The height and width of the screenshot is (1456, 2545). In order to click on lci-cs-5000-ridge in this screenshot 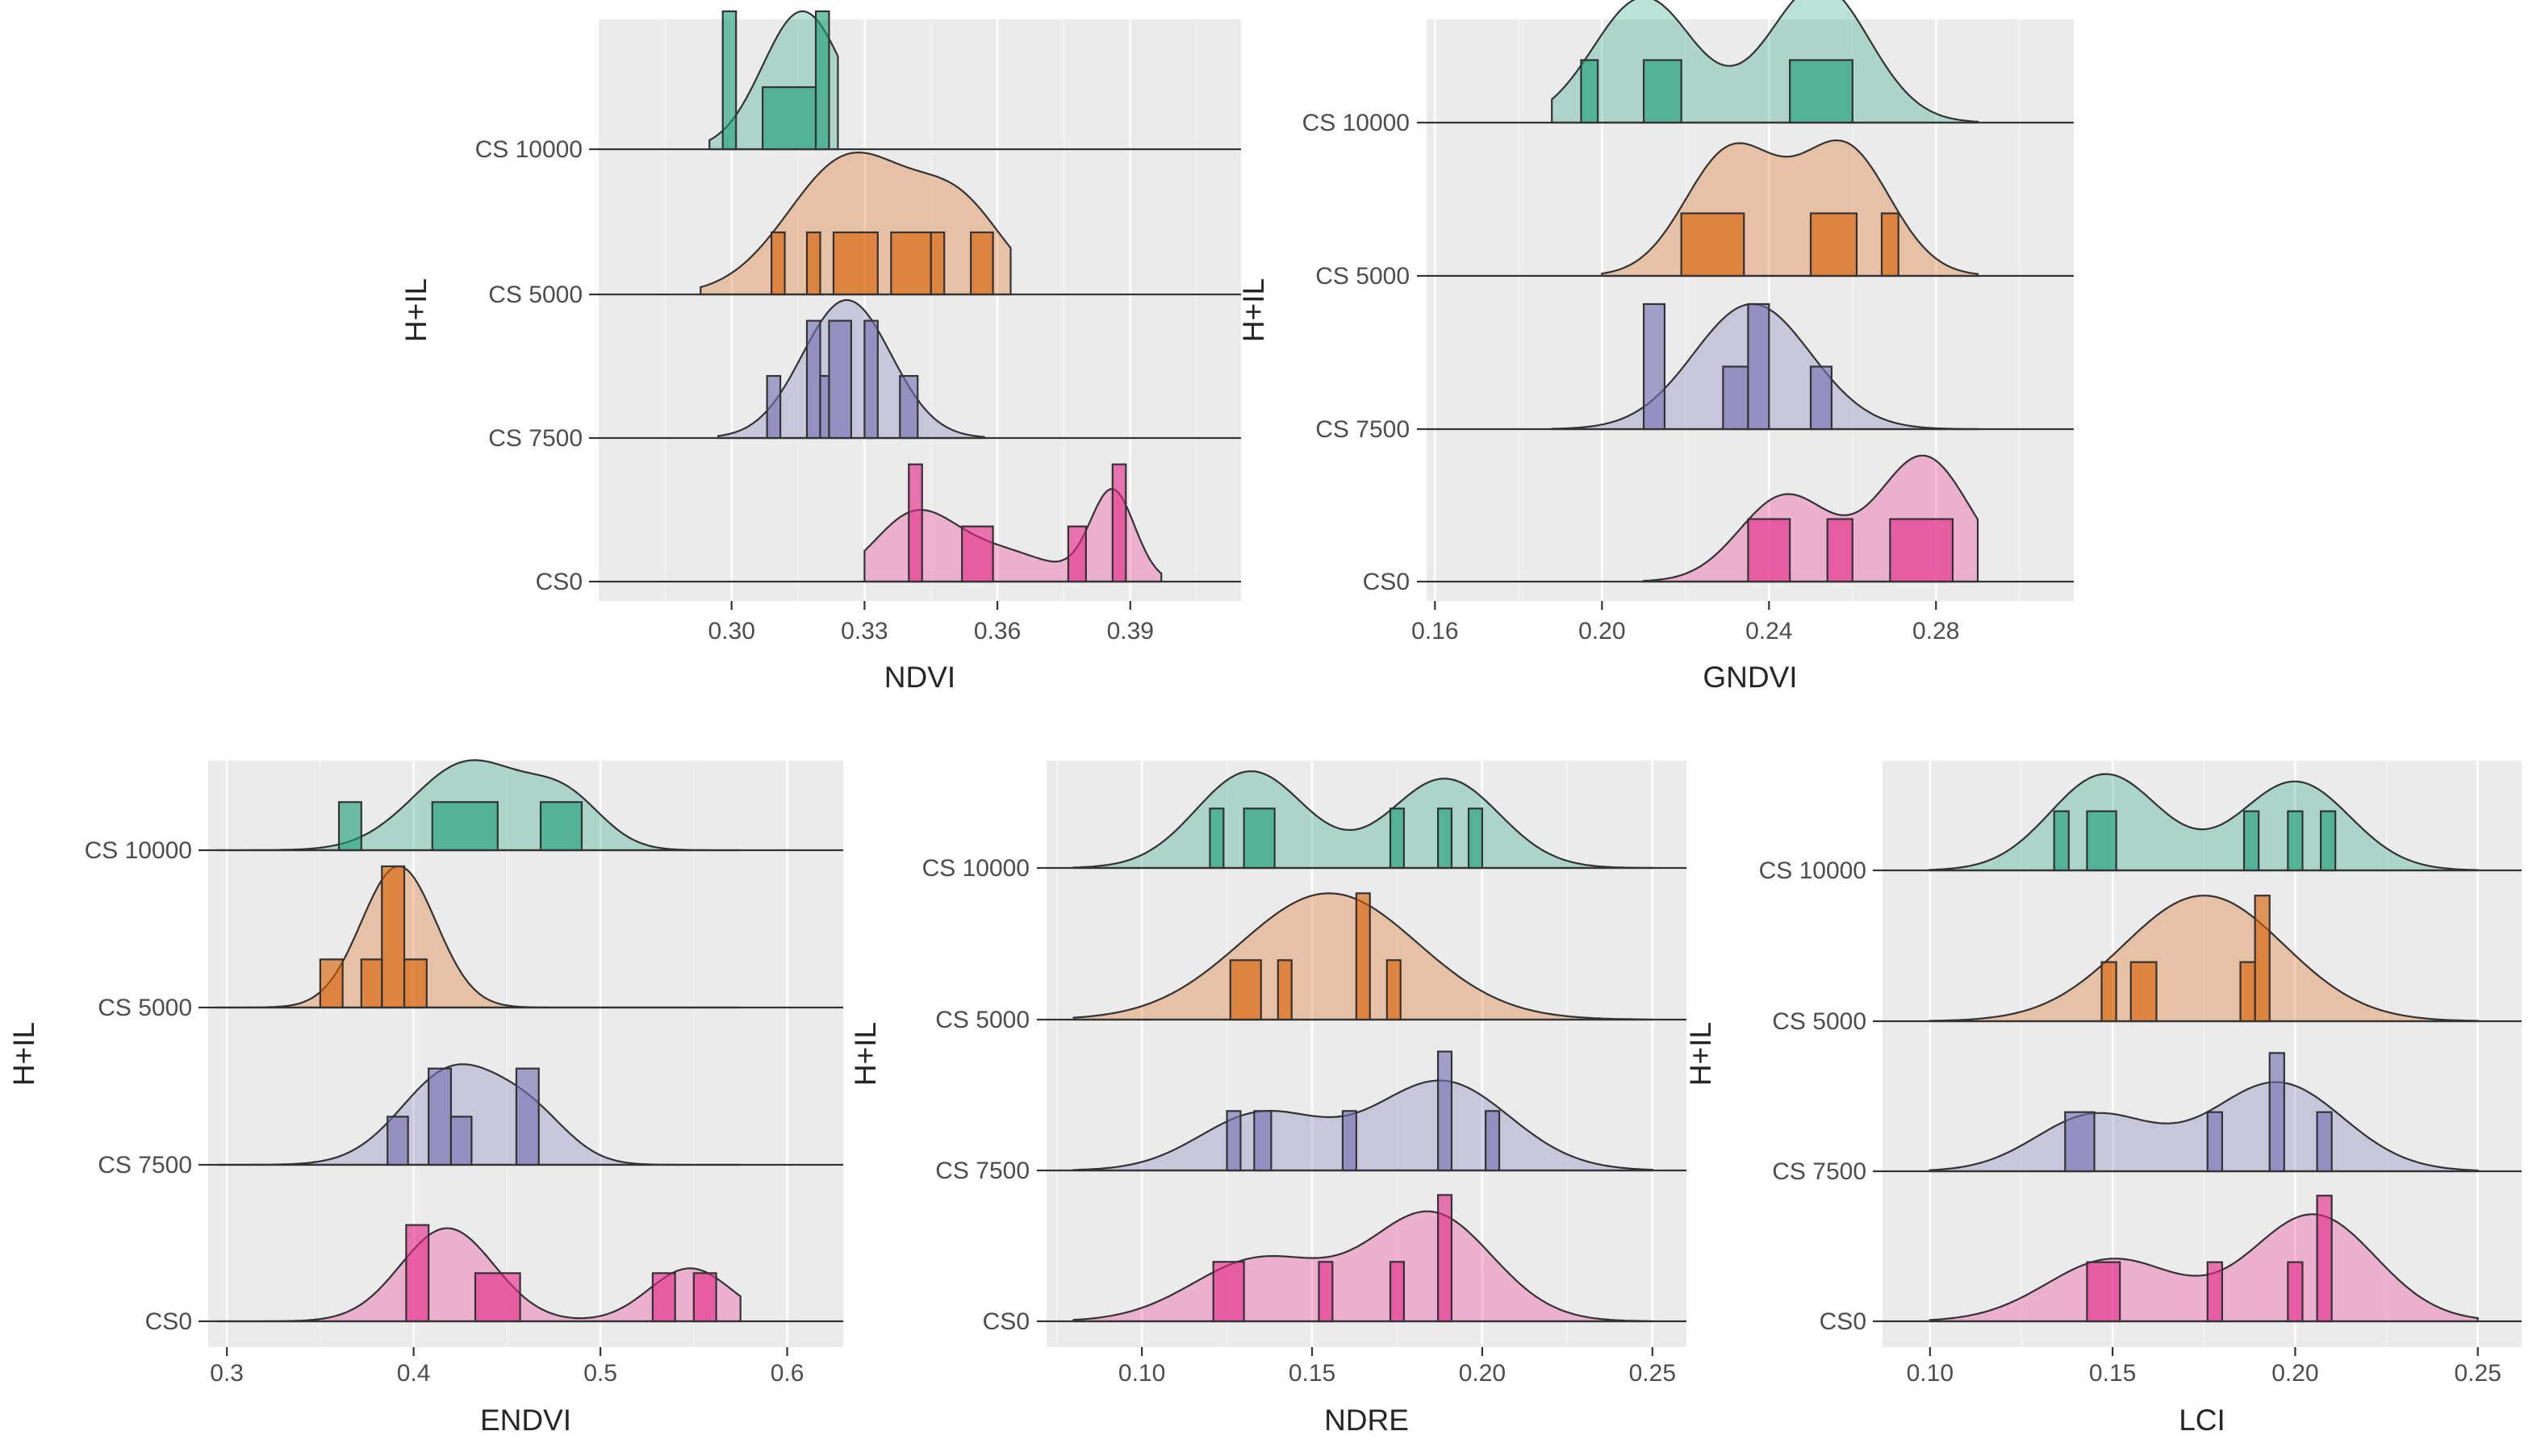, I will do `click(2201, 959)`.